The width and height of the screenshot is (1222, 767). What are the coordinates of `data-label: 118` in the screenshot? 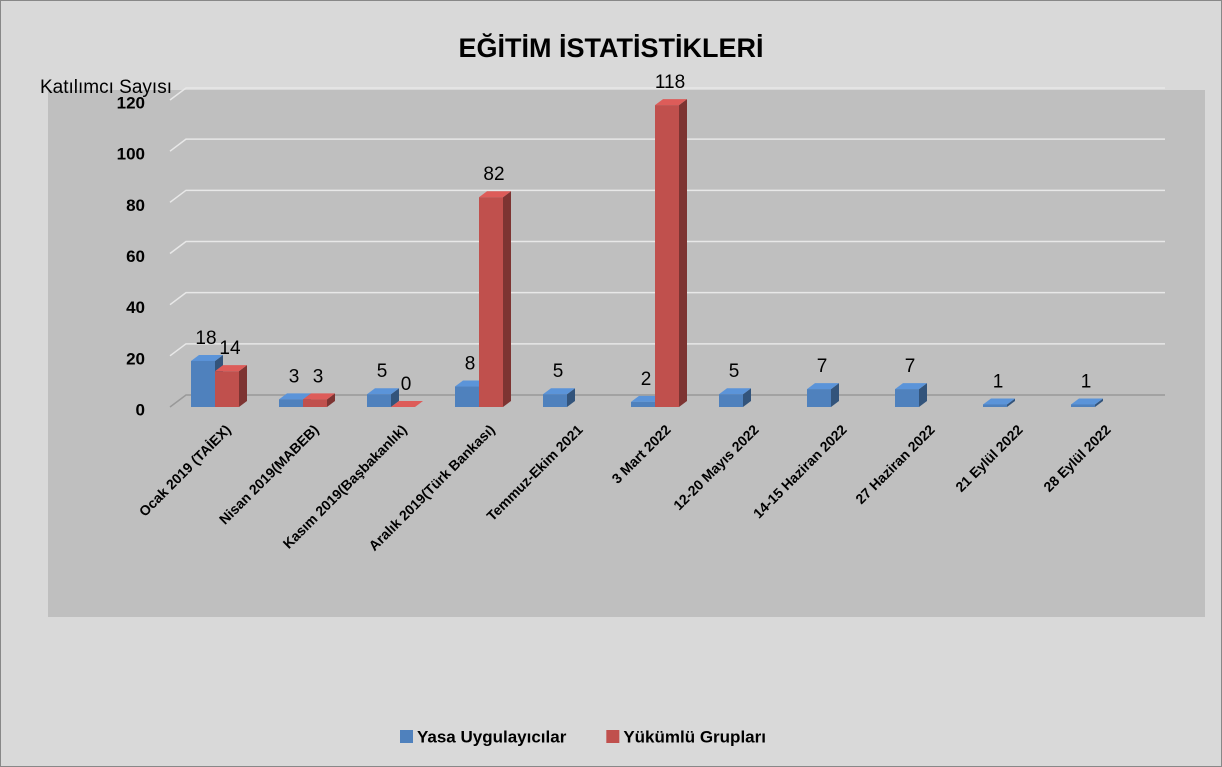 It's located at (670, 82).